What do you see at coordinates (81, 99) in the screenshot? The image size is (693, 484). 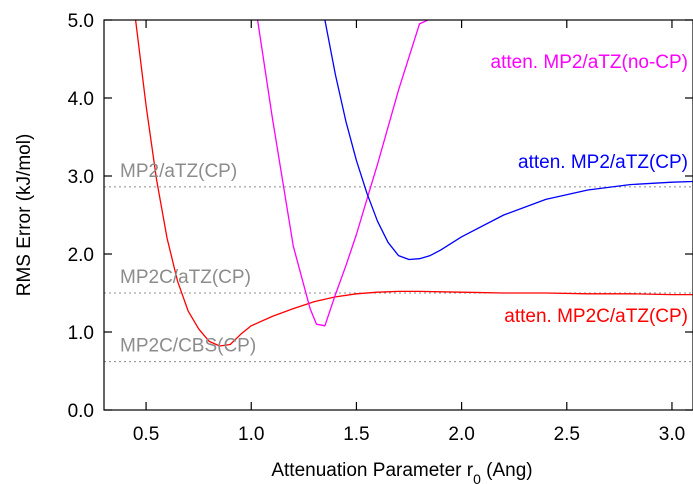 I see `y-tick-label: 4.0` at bounding box center [81, 99].